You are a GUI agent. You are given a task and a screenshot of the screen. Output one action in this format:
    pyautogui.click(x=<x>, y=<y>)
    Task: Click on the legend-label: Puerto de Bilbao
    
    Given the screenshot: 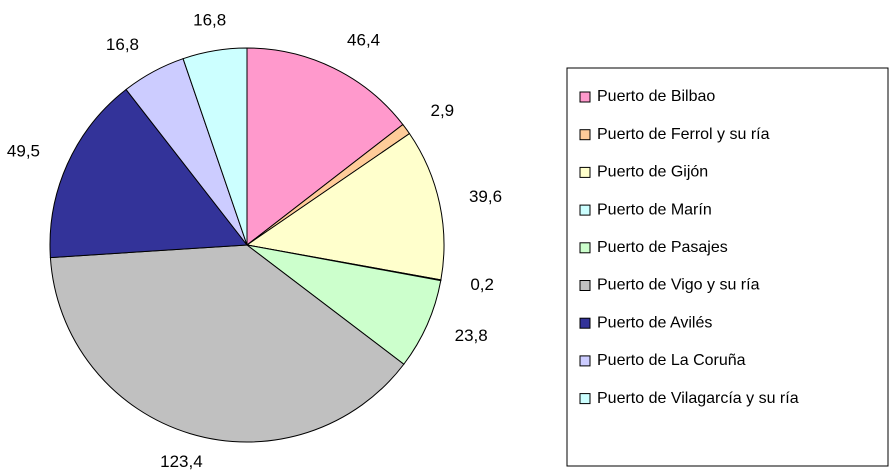 What is the action you would take?
    pyautogui.click(x=656, y=96)
    